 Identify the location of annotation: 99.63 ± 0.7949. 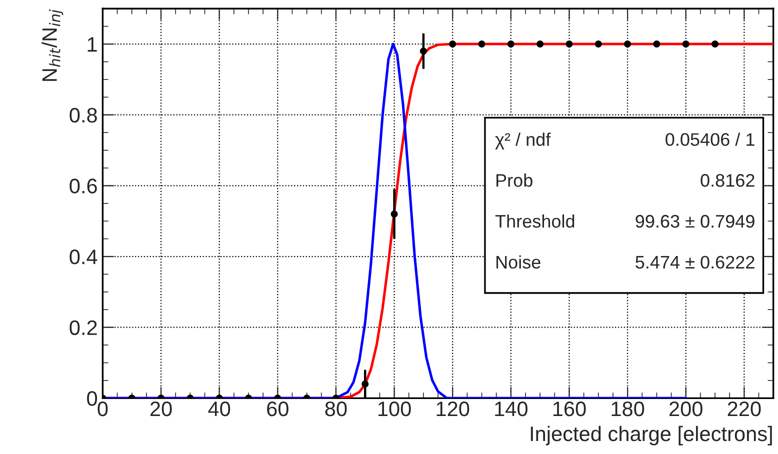
(695, 221).